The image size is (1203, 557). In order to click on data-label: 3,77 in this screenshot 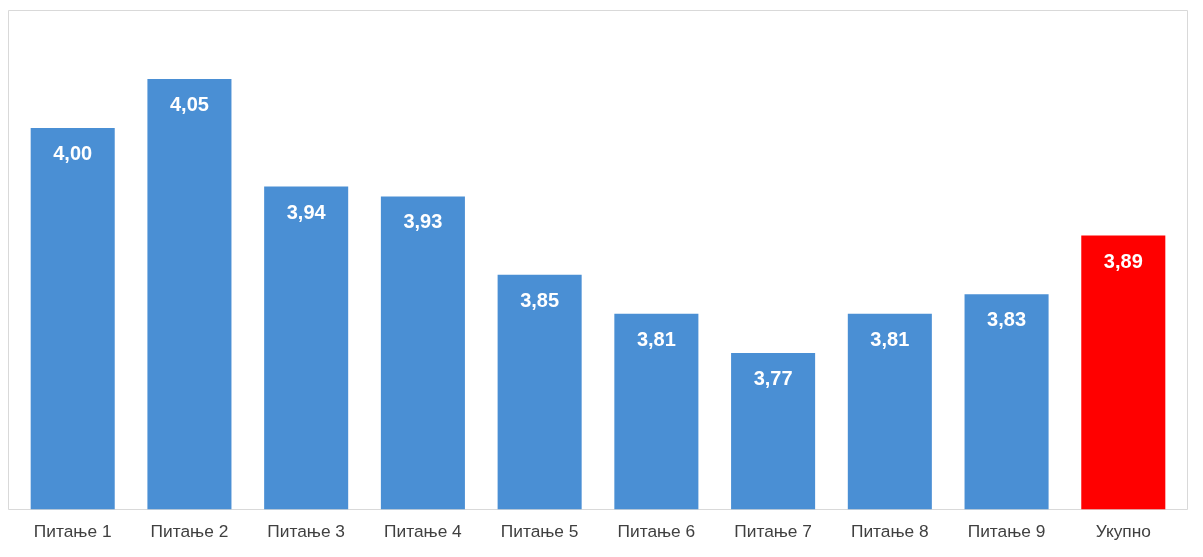, I will do `click(773, 377)`.